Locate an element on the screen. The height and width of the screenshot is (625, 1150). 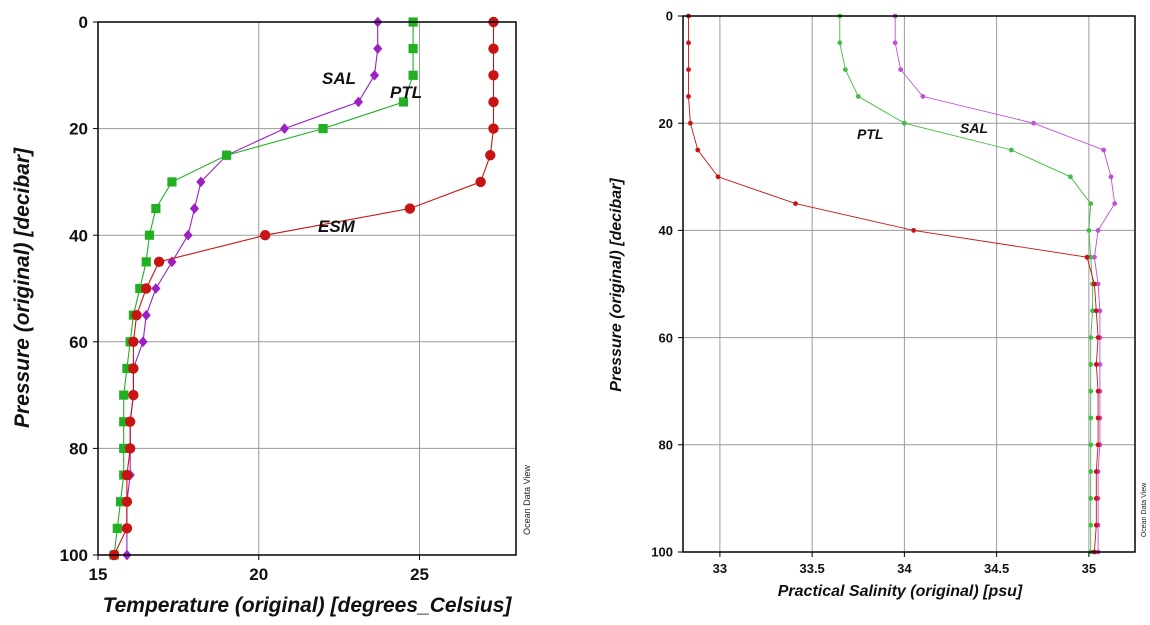
salinity-x-axis-title: Practical Salinity (original) [psu] is located at coordinates (900, 591).